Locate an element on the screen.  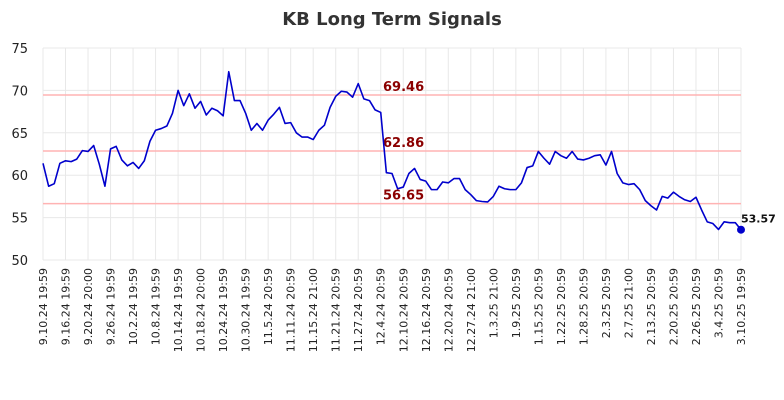
x-tick-label: 10.2.24 19:59 is located at coordinates (133, 306).